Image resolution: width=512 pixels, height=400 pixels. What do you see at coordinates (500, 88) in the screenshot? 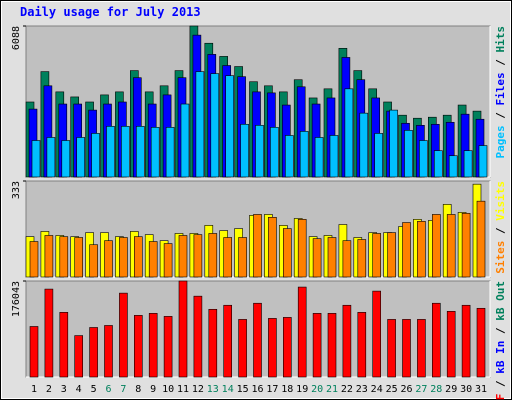
I see `legend-entry: Files` at bounding box center [500, 88].